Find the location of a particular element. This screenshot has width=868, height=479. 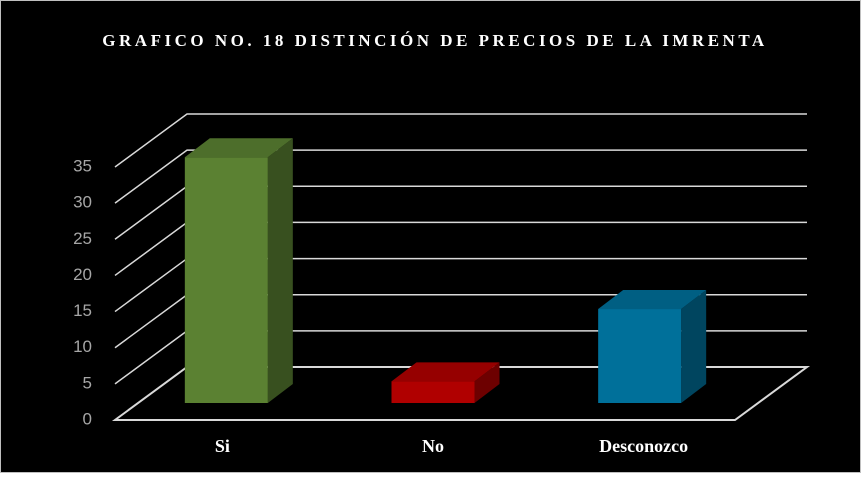

x-tick-label: Desconozco is located at coordinates (643, 446).